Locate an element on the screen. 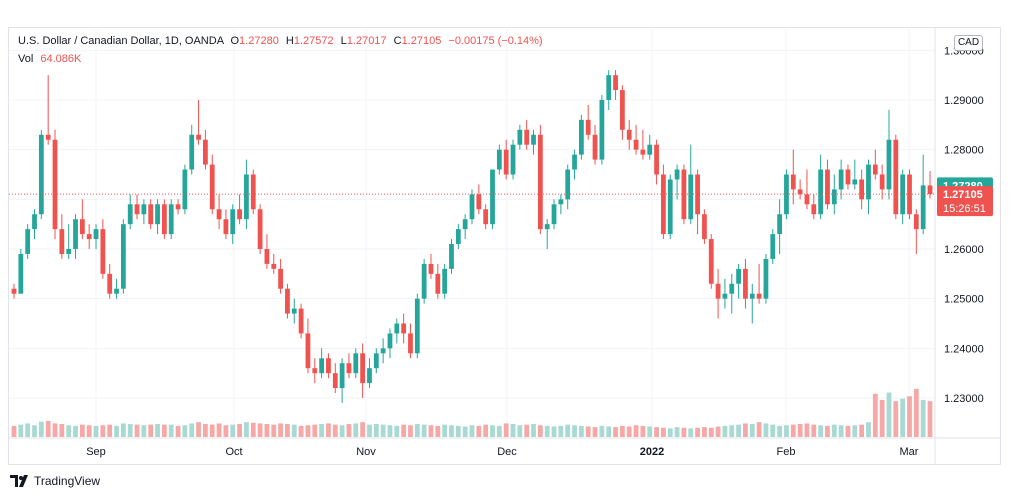  x-tick-label: Feb is located at coordinates (786, 452).